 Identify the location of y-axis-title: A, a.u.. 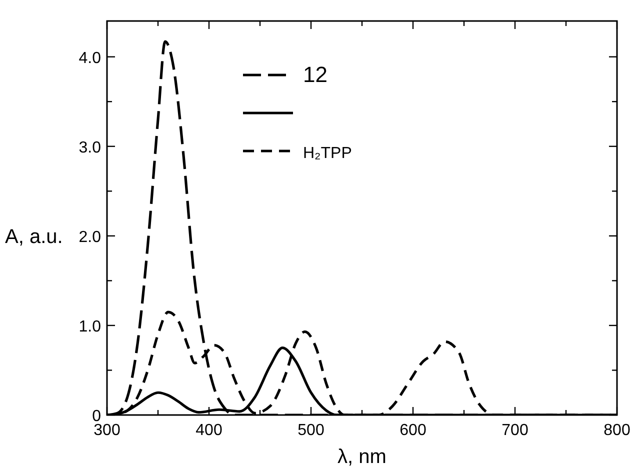
(34, 237).